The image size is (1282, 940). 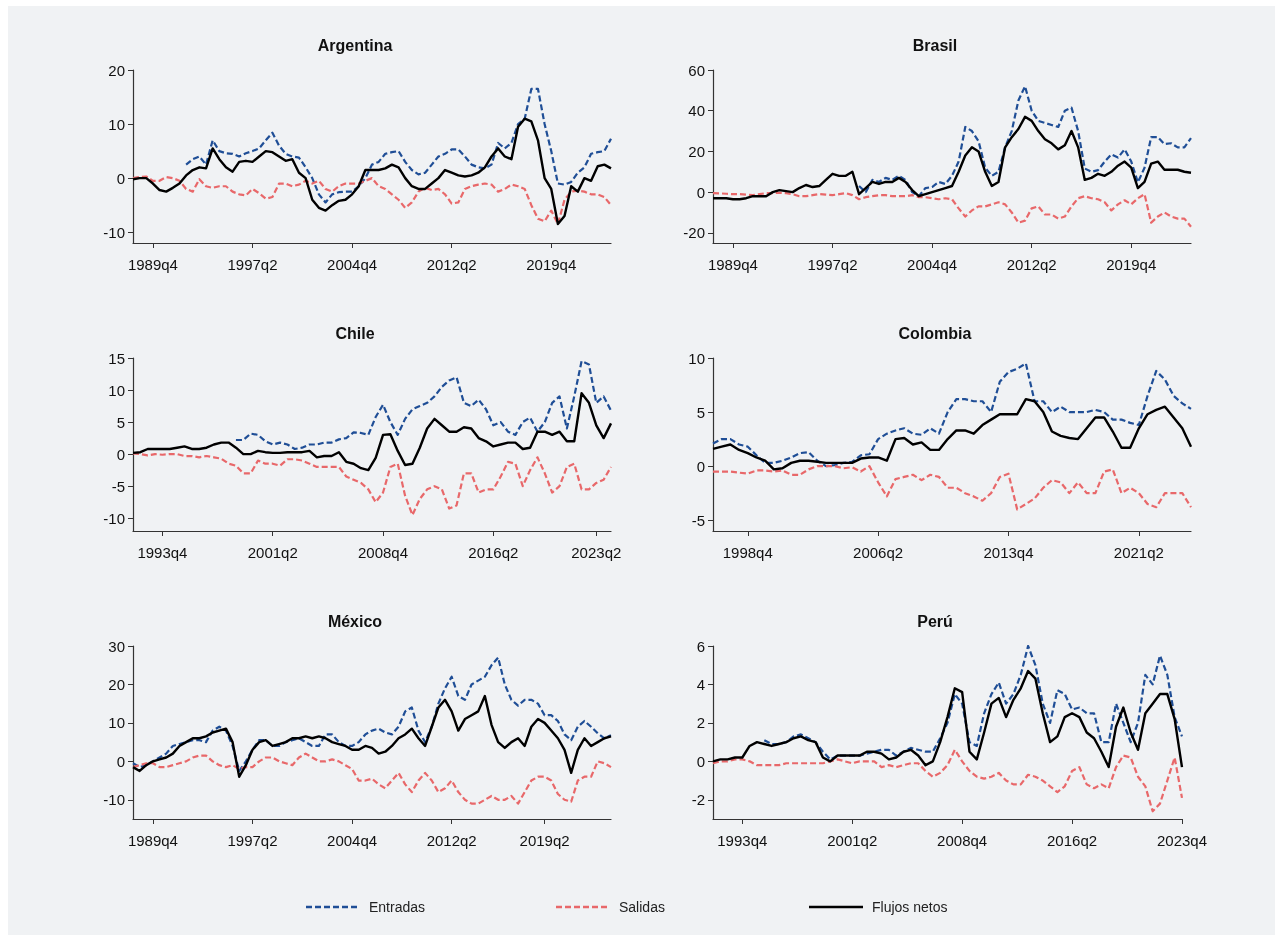 What do you see at coordinates (747, 552) in the screenshot?
I see `x-tick-label: 1998q4` at bounding box center [747, 552].